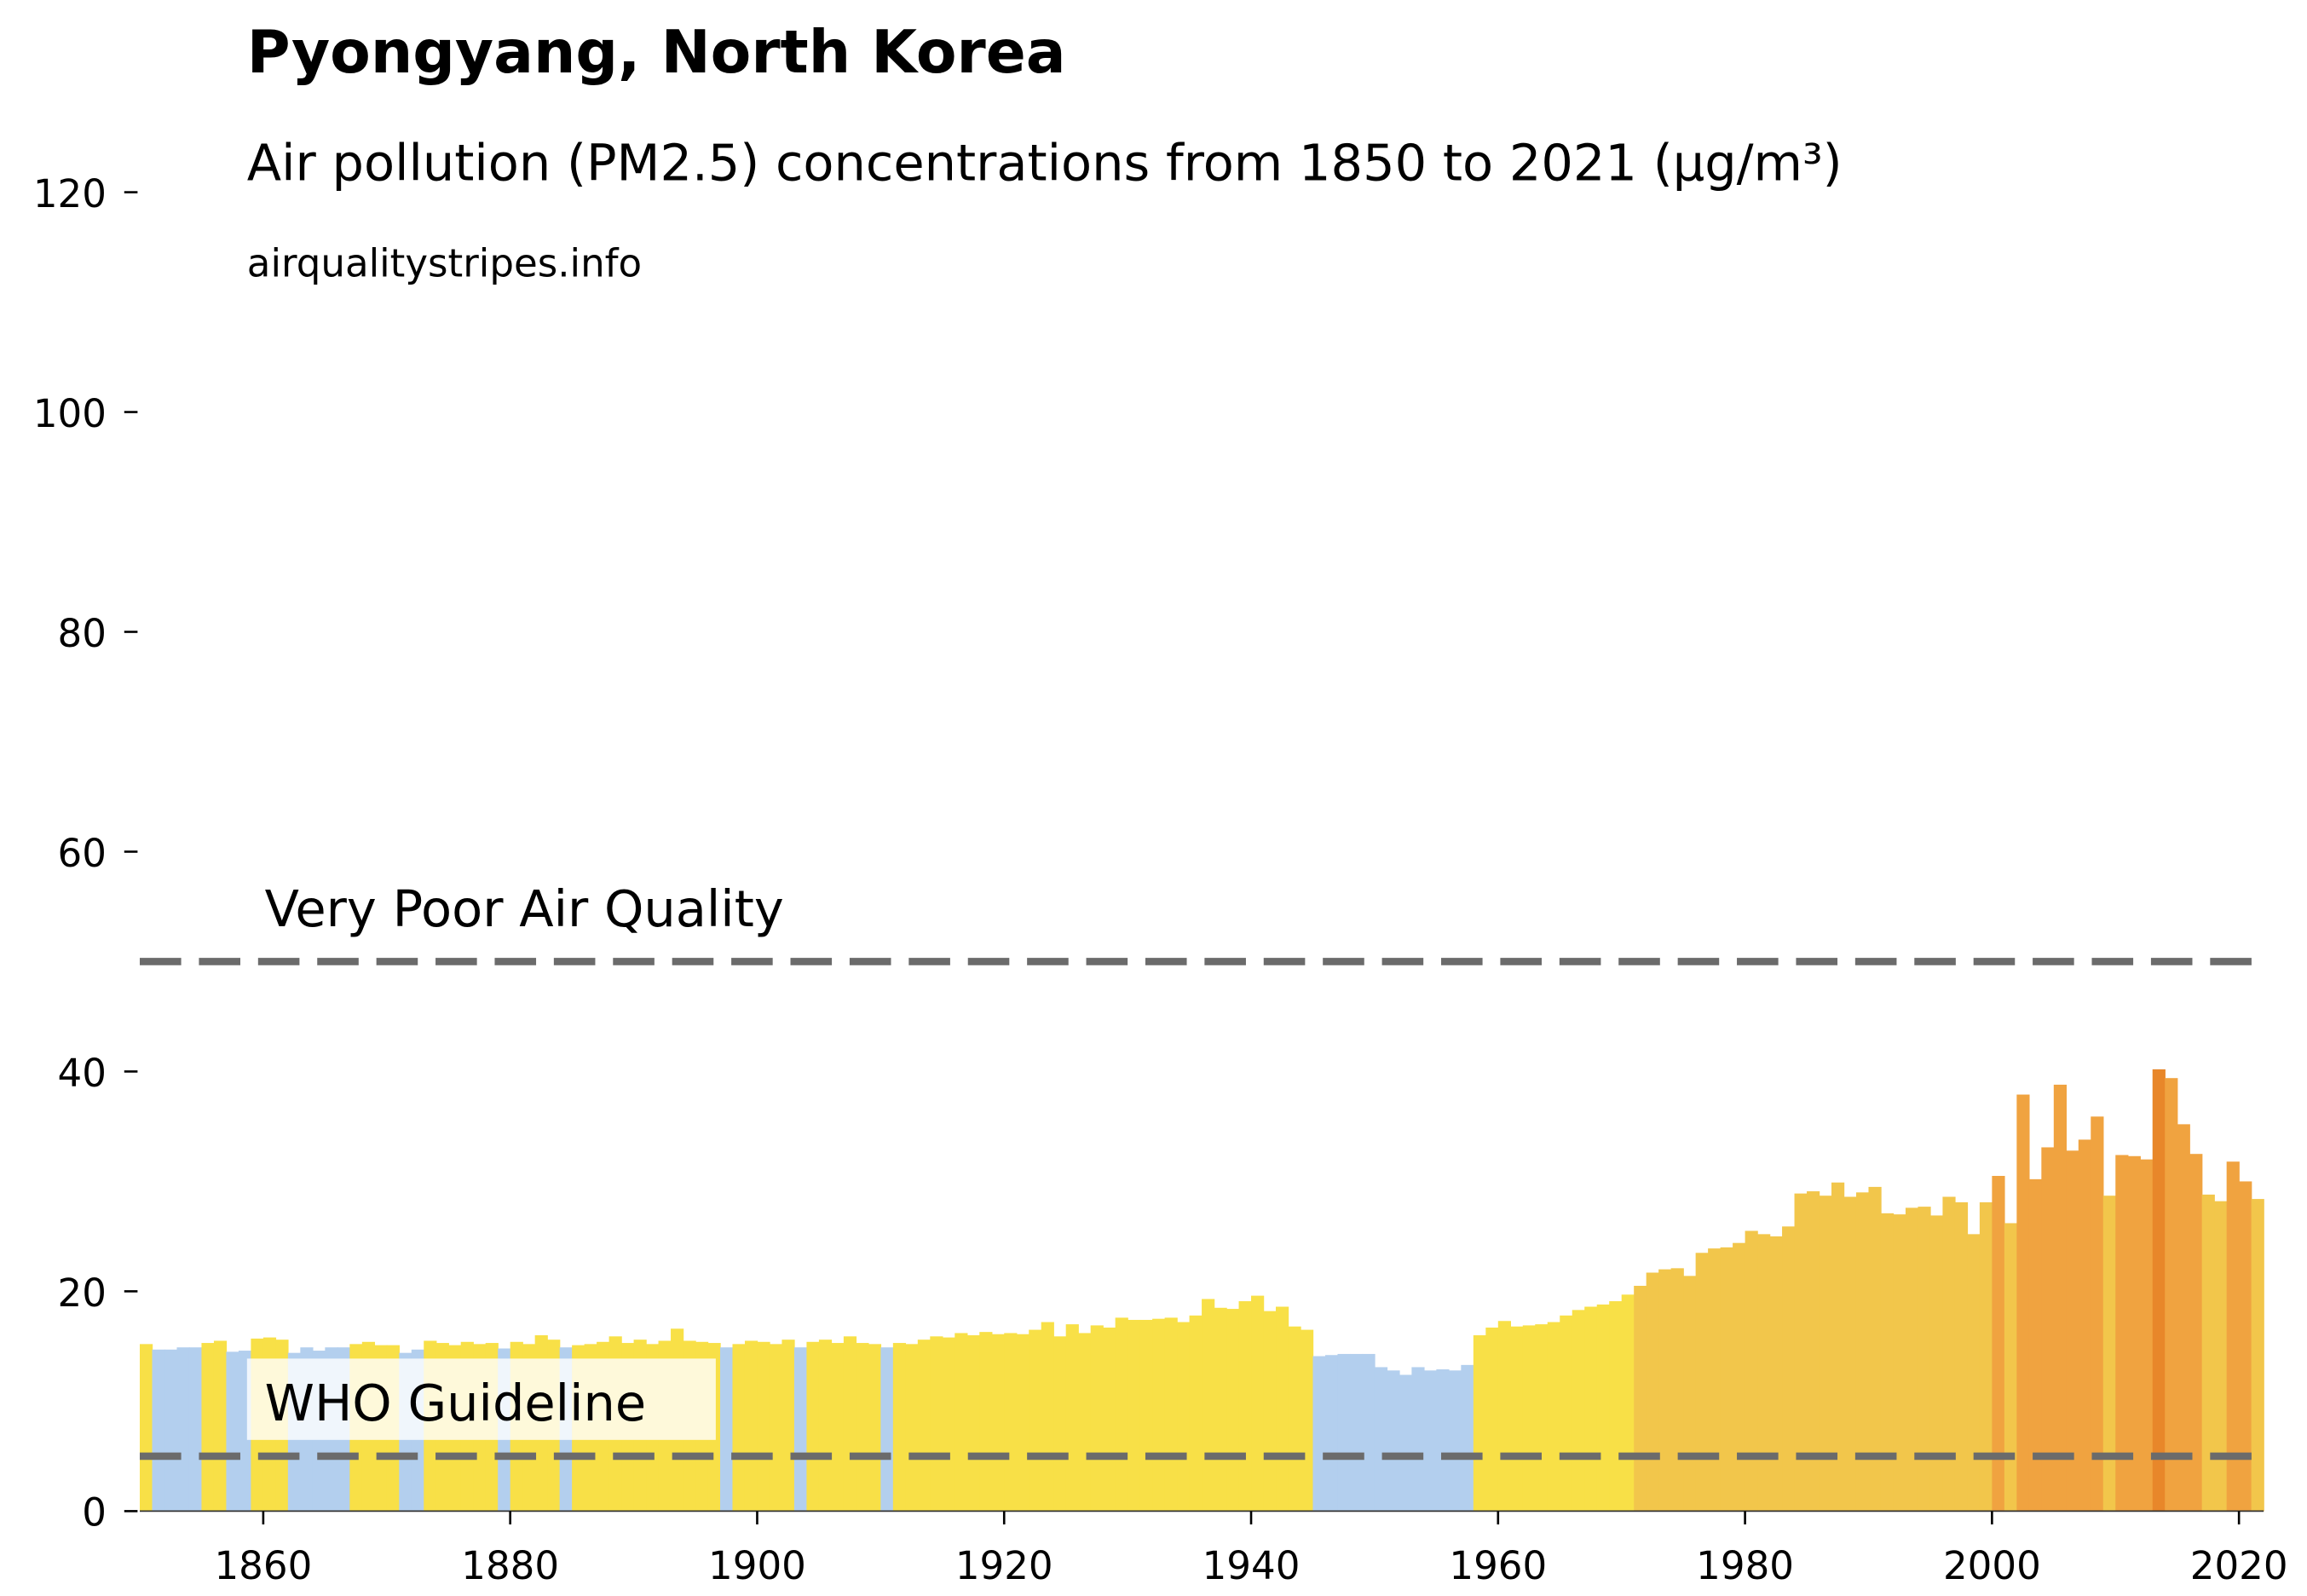  I want to click on y-tick-label: 80, so click(82, 633).